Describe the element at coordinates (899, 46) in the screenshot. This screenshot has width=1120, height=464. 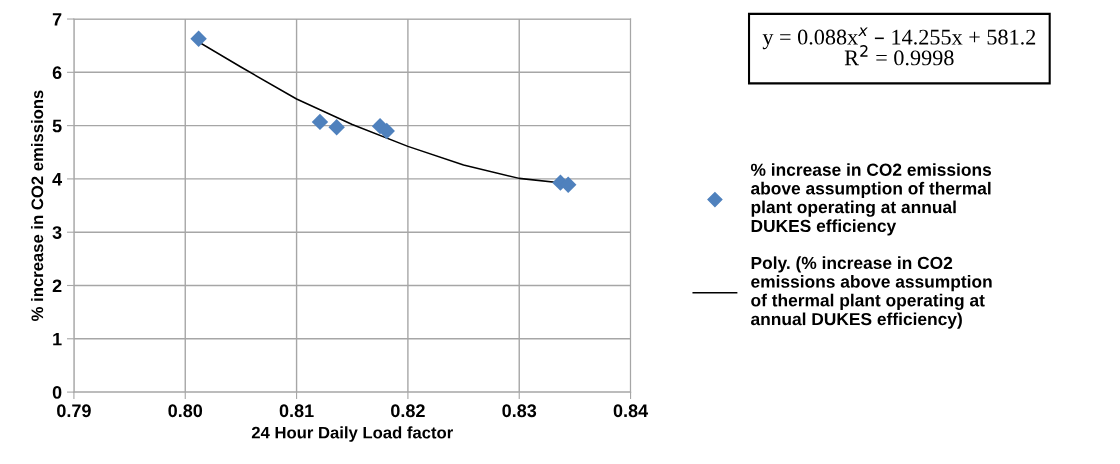
I see `text: y = 0.088x$^{x}$ – 14.255x + 581.2 R$^{2}$ = 0.9998` at that location.